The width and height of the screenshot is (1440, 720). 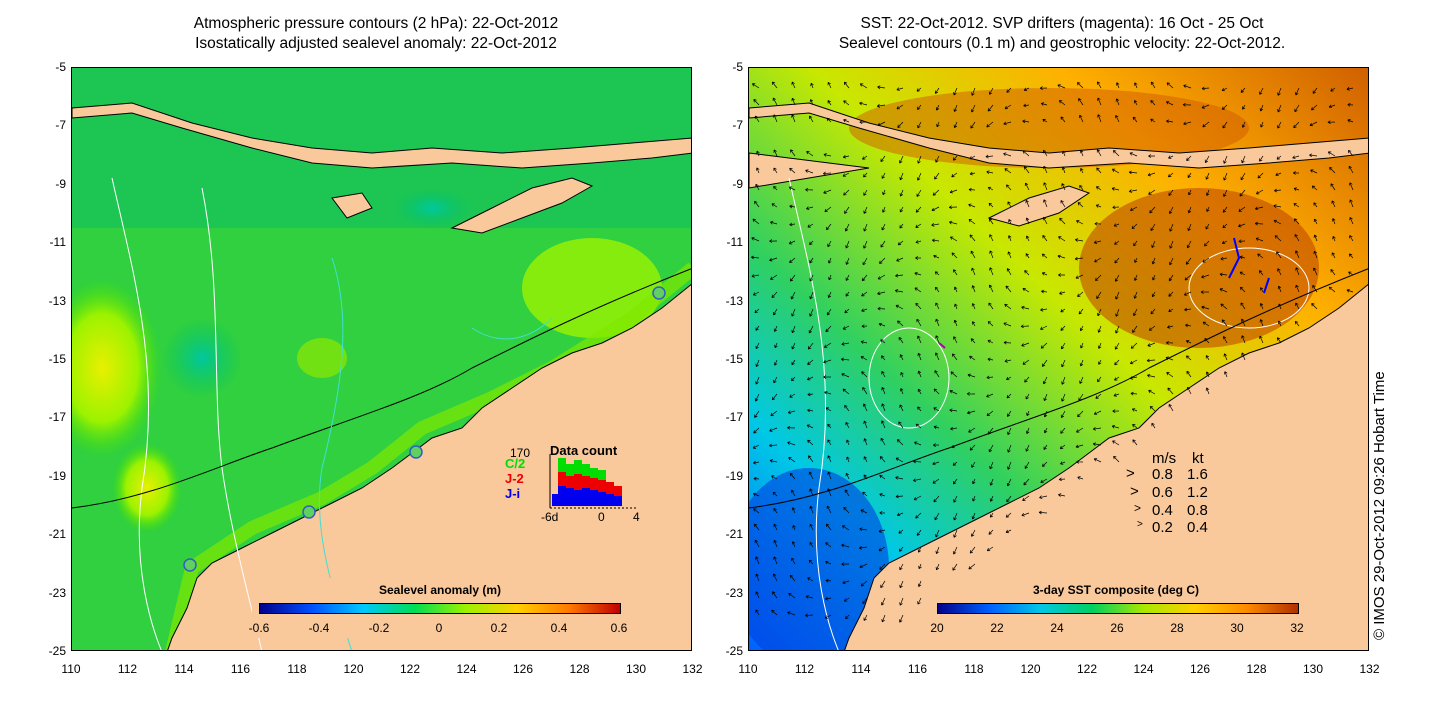 What do you see at coordinates (117, 368) in the screenshot?
I see `positive-anomaly-west` at bounding box center [117, 368].